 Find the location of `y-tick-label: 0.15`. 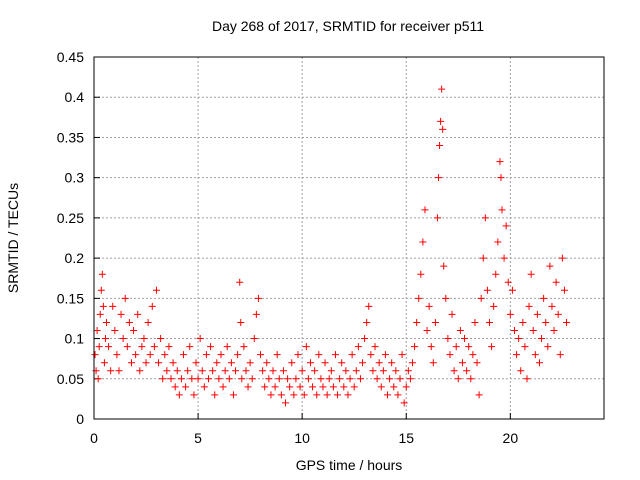

y-tick-label: 0.15 is located at coordinates (70, 298).